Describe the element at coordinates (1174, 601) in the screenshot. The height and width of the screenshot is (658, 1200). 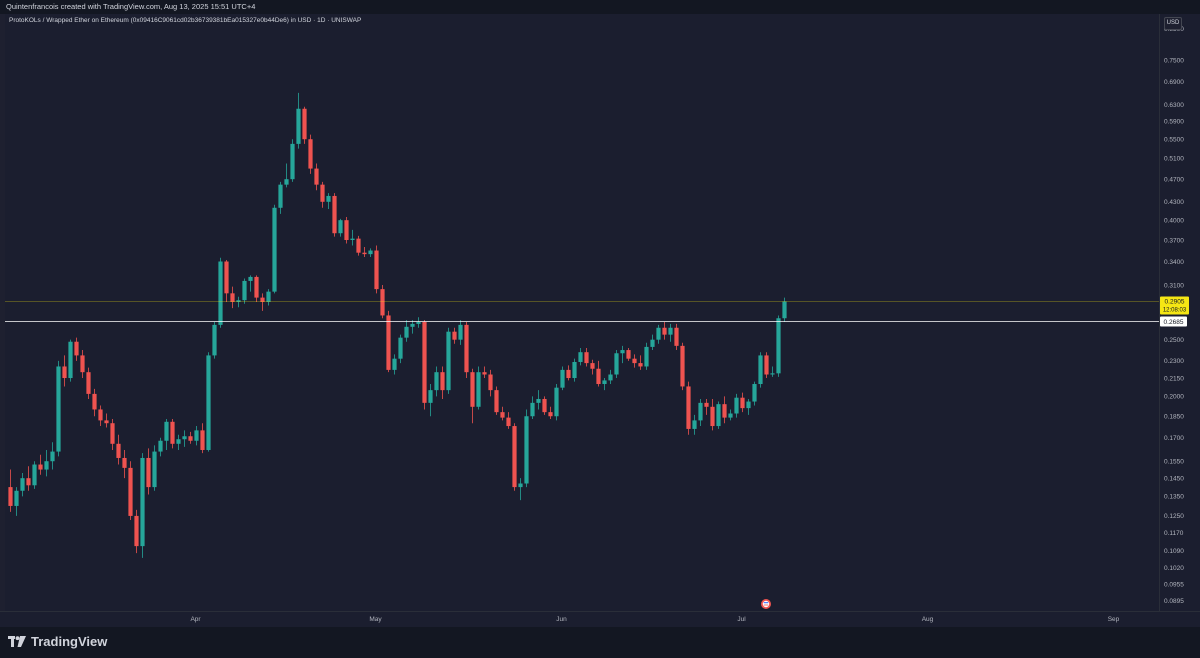
I see `price-tick-label: 0.0895` at that location.